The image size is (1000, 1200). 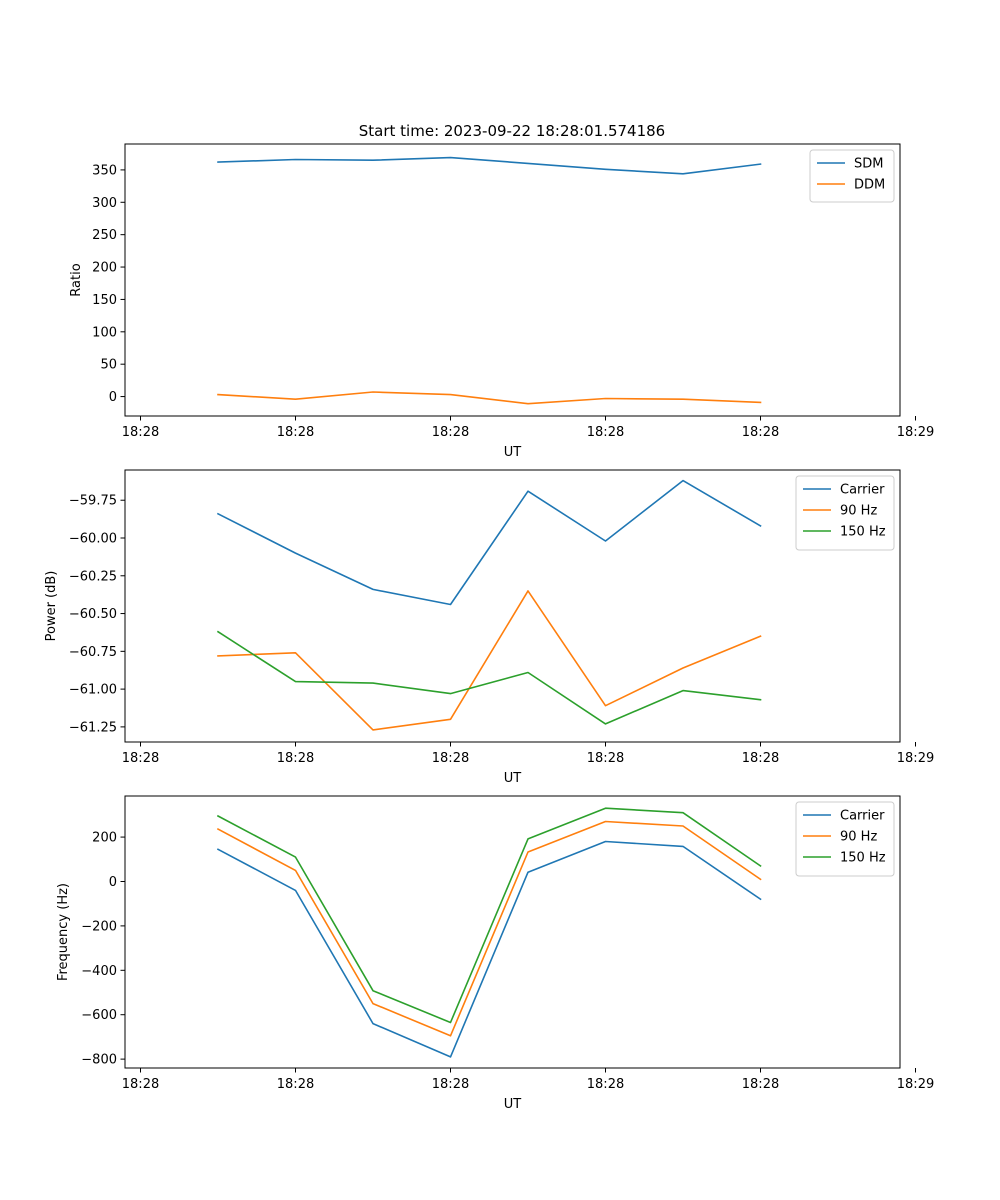 I want to click on y-axis-label: Frequency (Hz), so click(x=63, y=932).